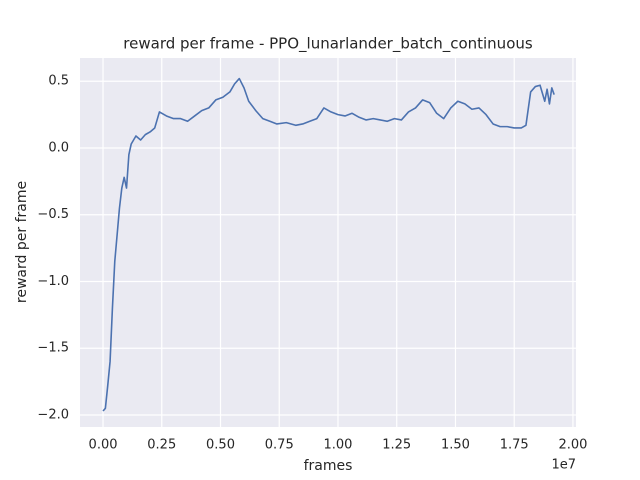 The width and height of the screenshot is (640, 480). Describe the element at coordinates (563, 465) in the screenshot. I see `x-offset-label: 1e7` at that location.